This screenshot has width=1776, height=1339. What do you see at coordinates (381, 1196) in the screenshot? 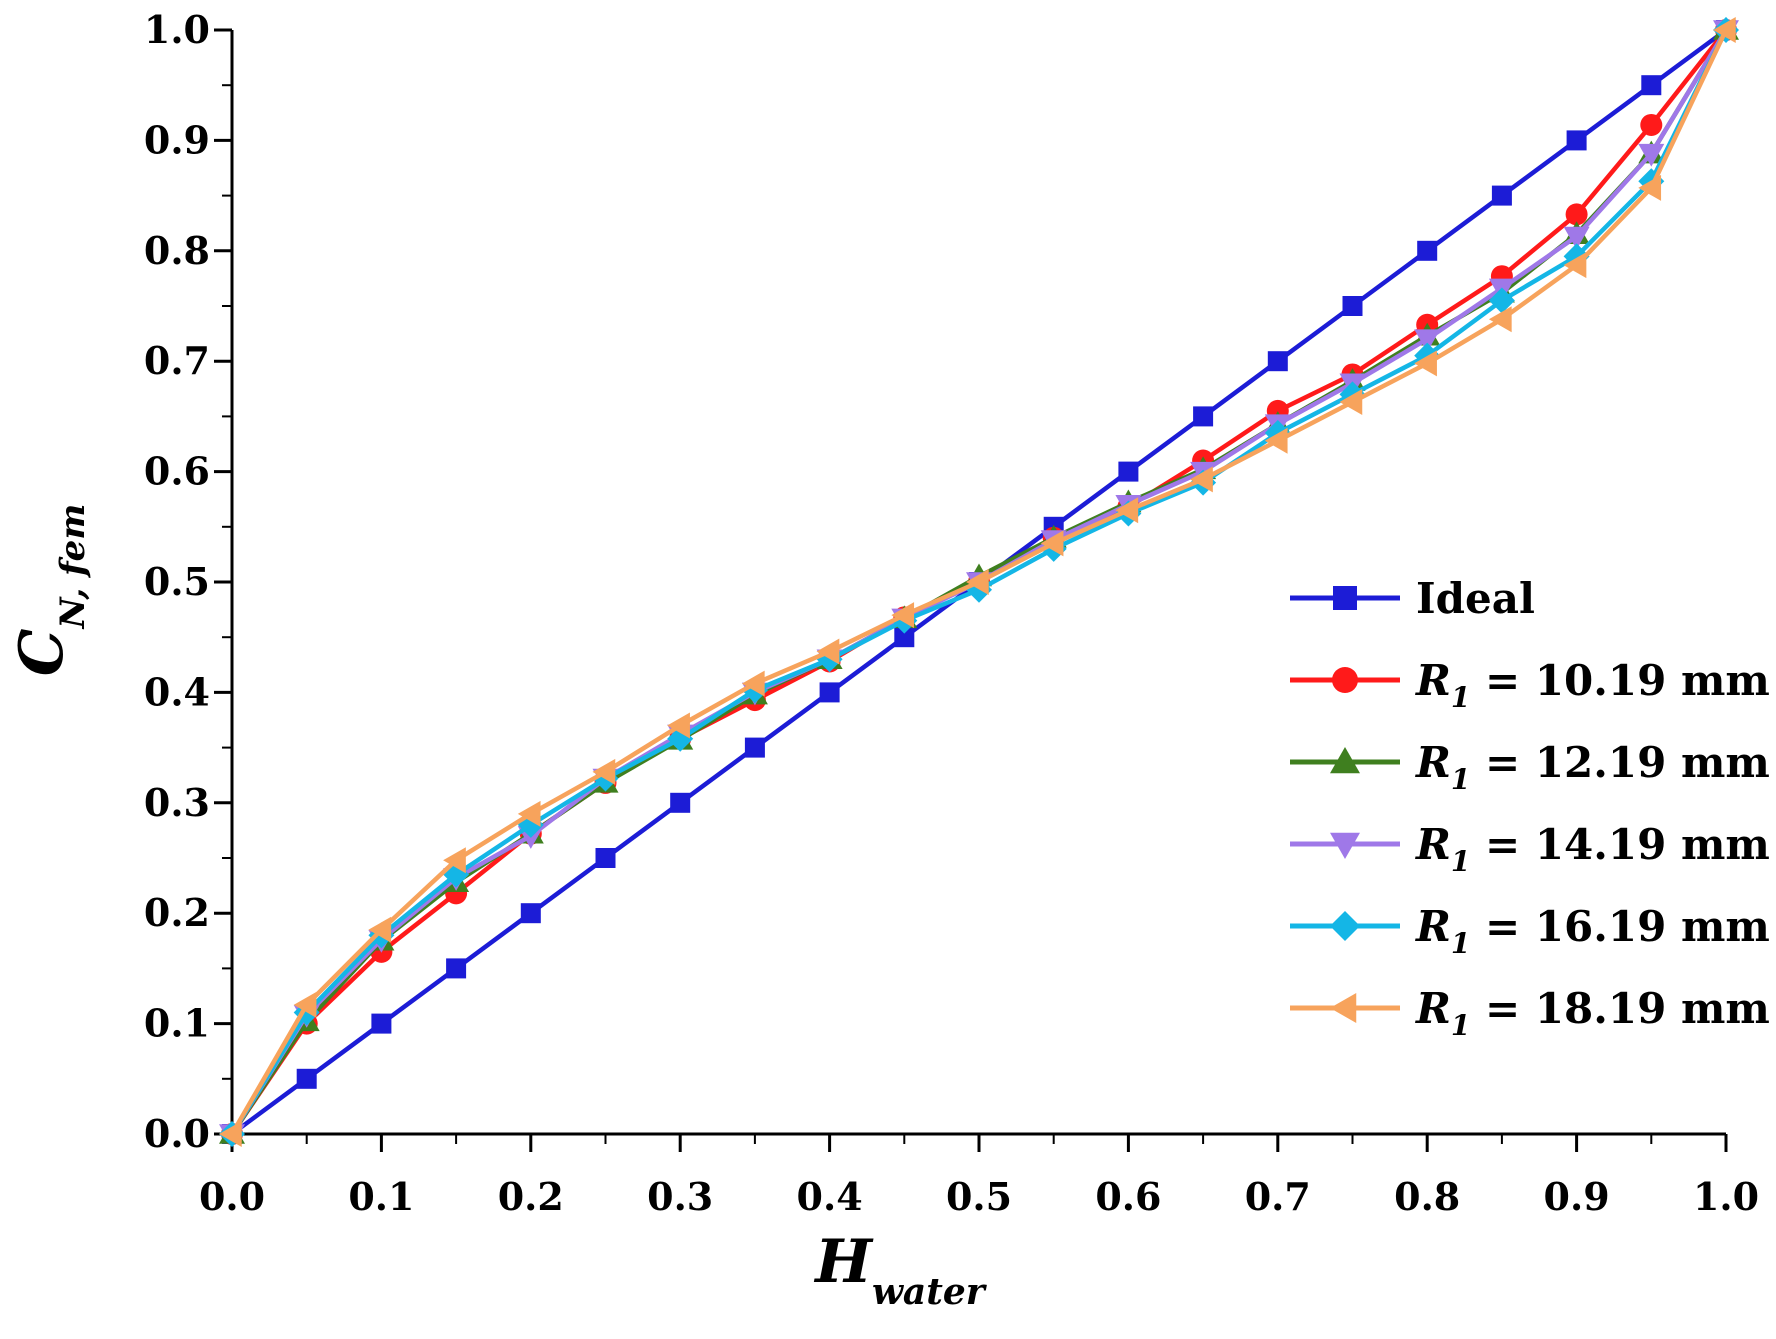
I see `x-tick-label: 0.1` at bounding box center [381, 1196].